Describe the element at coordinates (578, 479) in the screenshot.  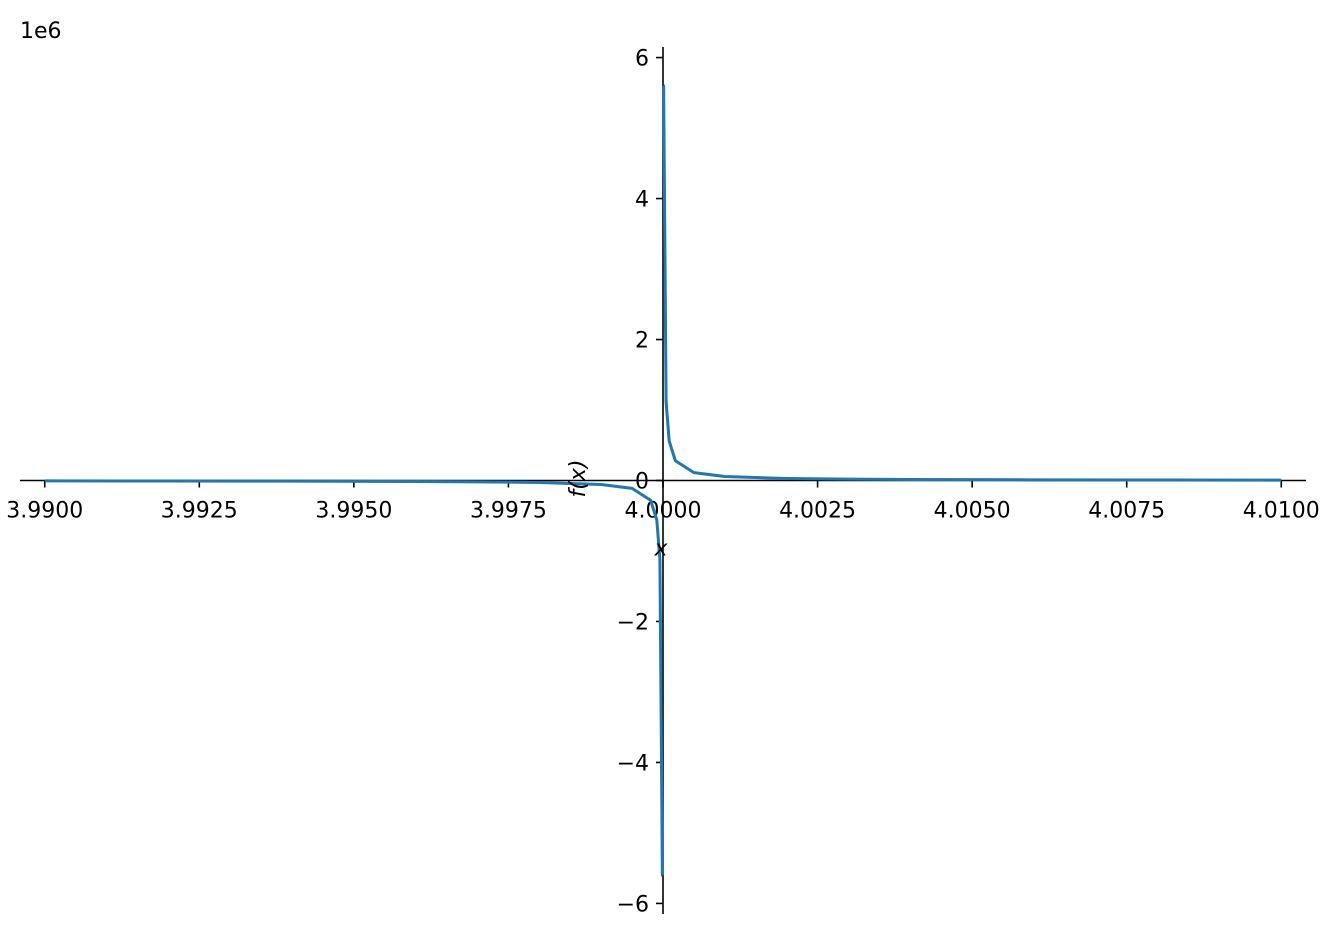
I see `y-axis-label: f(x)` at that location.